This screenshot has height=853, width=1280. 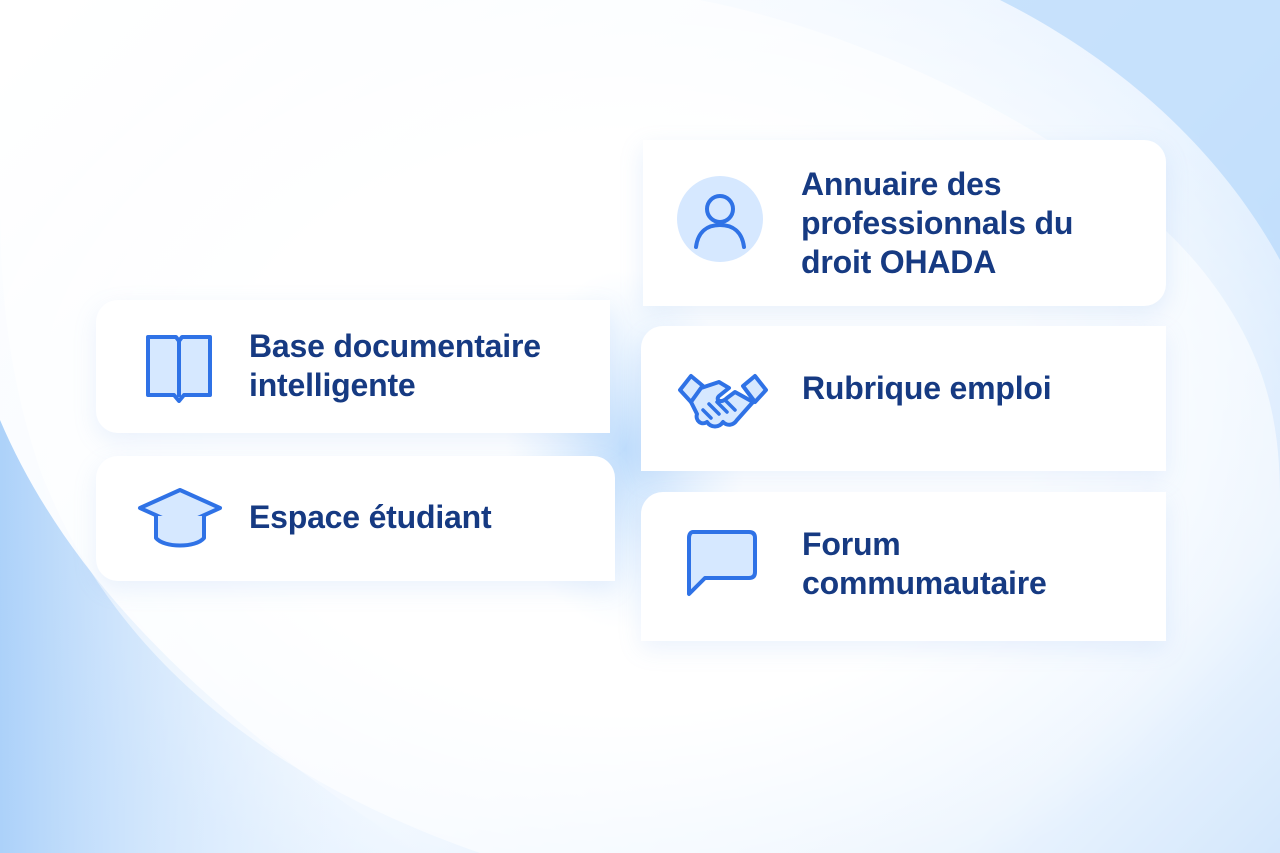 What do you see at coordinates (851, 544) in the screenshot?
I see `card-label-line: Forum` at bounding box center [851, 544].